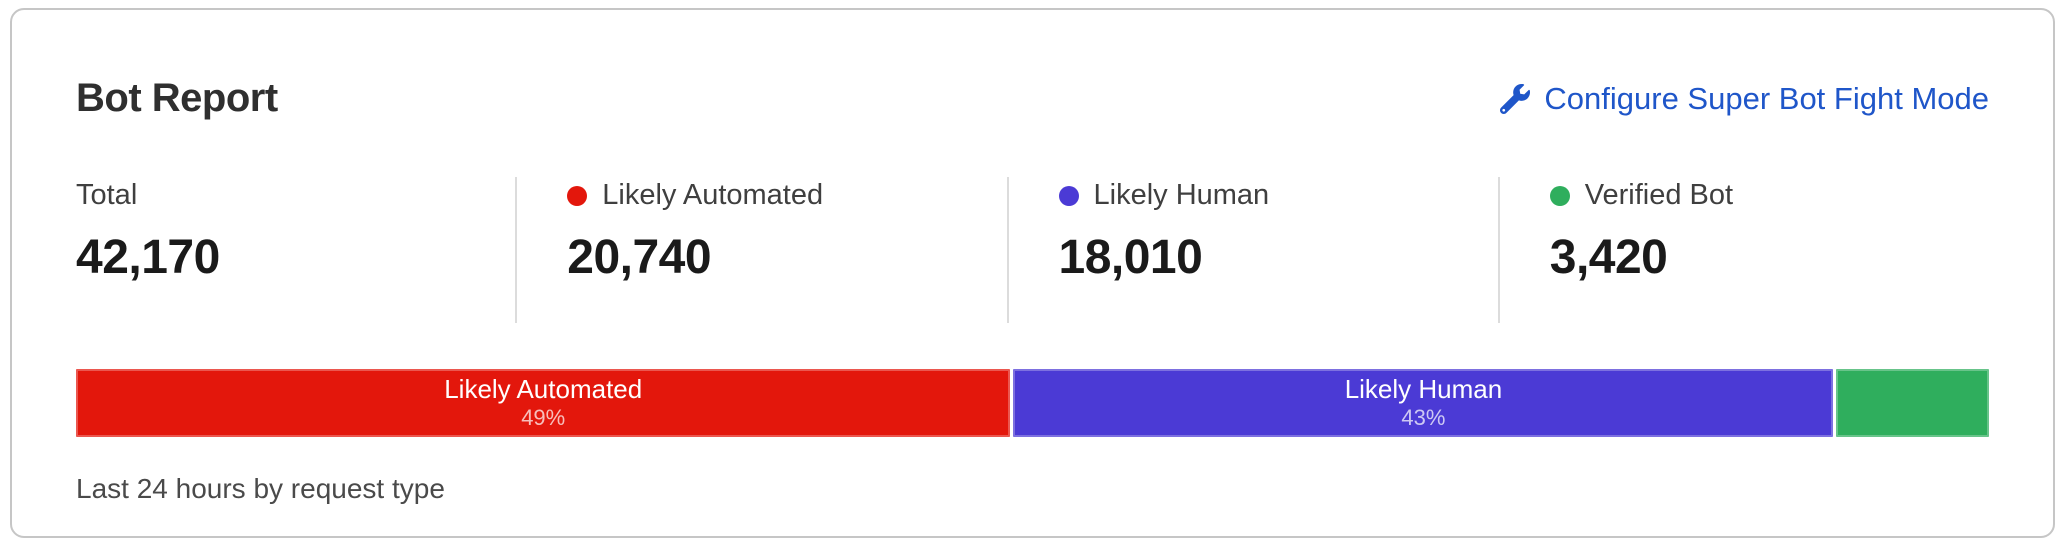  I want to click on stat-likely-automated-value: 20,740, so click(639, 257).